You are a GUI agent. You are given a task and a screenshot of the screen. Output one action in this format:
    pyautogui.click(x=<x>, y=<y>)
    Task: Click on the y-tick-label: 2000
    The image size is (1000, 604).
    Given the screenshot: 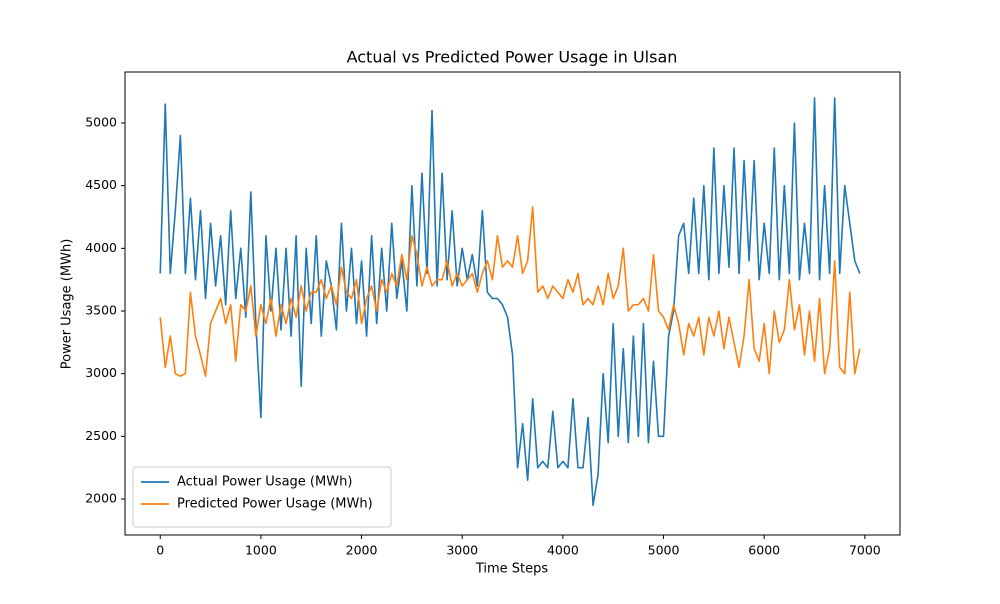 What is the action you would take?
    pyautogui.click(x=101, y=498)
    